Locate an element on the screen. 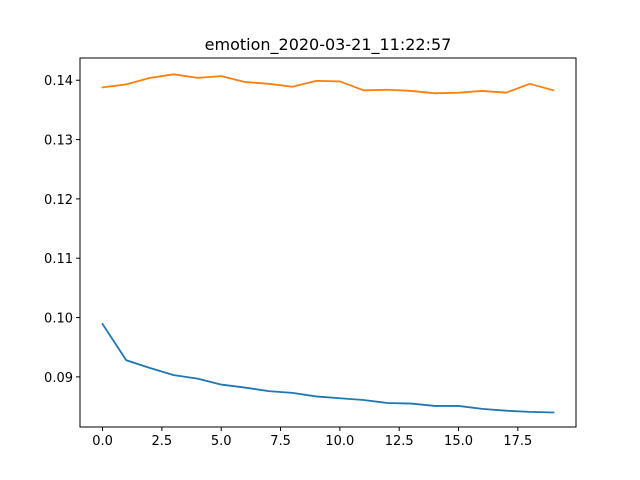 Image resolution: width=640 pixels, height=480 pixels. x-tick-label: 10.0 is located at coordinates (339, 441).